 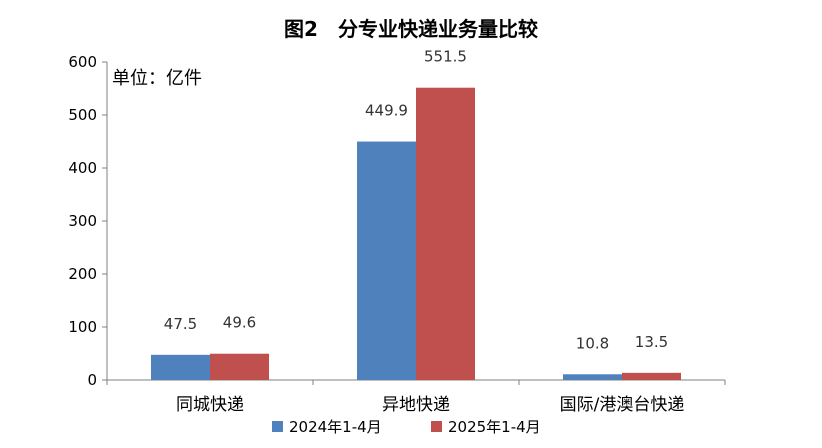 I want to click on legend: 2024年1-4月 2025年1-4月, so click(x=406, y=427).